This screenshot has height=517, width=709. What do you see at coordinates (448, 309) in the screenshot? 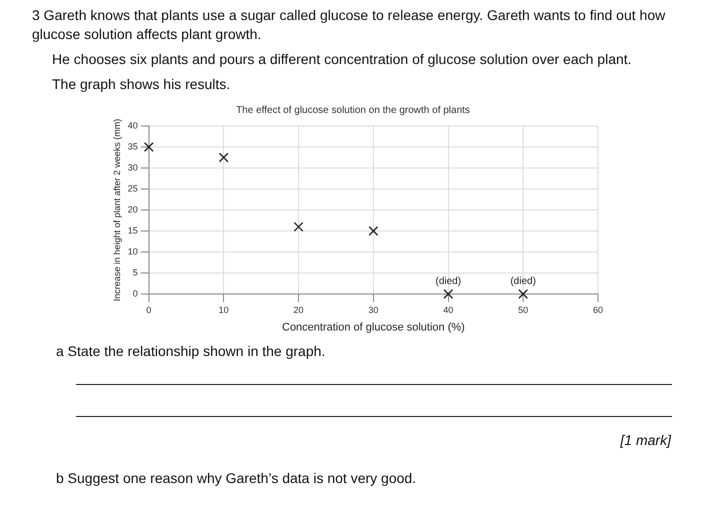
I see `x-tick-label: 40` at bounding box center [448, 309].